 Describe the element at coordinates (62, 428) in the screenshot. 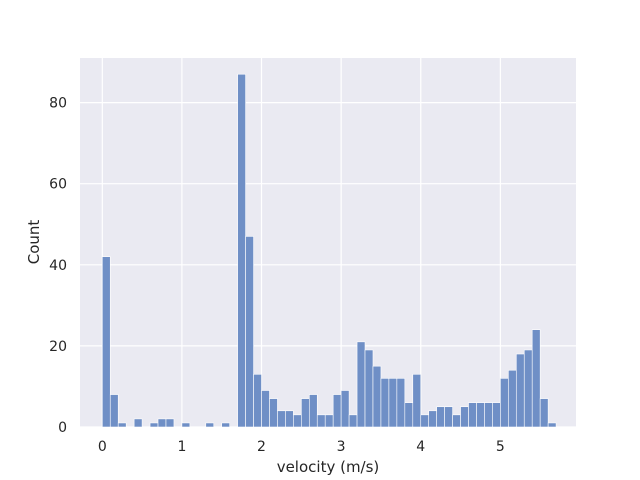

I see `y-tick-label: 0` at that location.